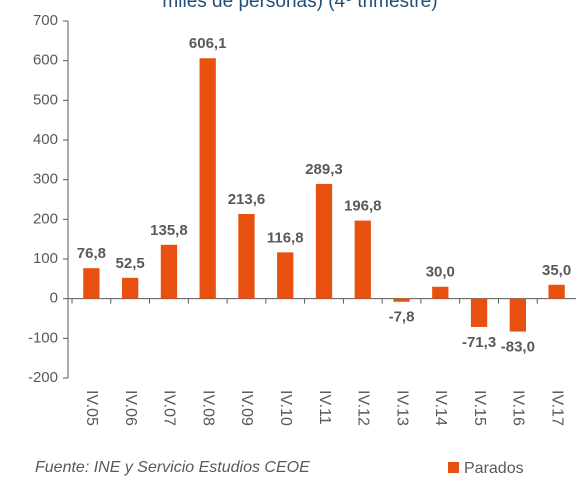  Describe the element at coordinates (518, 408) in the screenshot. I see `x-tick-label: IV.16` at that location.